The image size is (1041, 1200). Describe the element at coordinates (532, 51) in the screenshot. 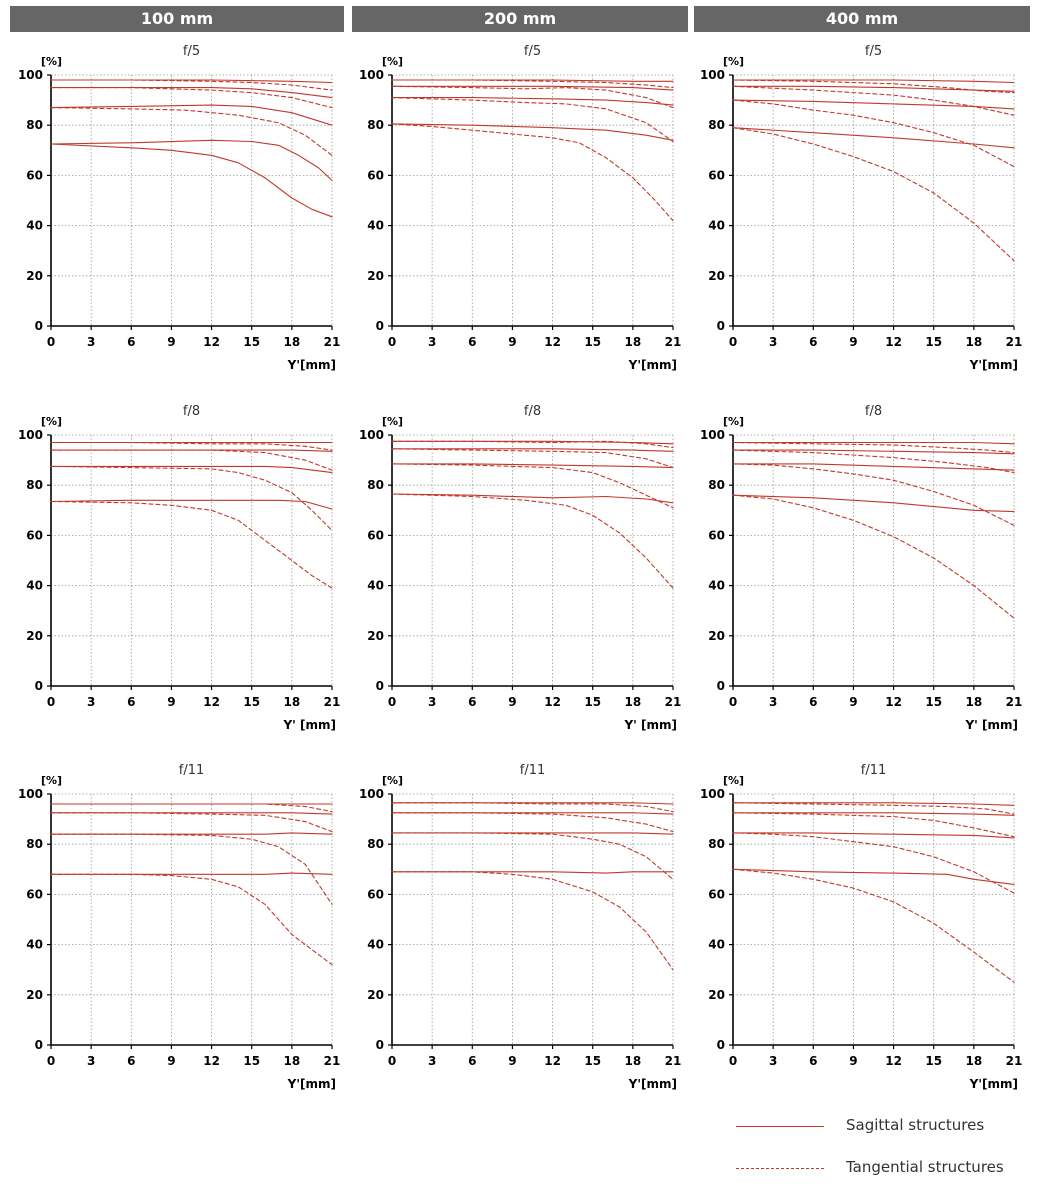

I see `chart-title: f/5` at that location.